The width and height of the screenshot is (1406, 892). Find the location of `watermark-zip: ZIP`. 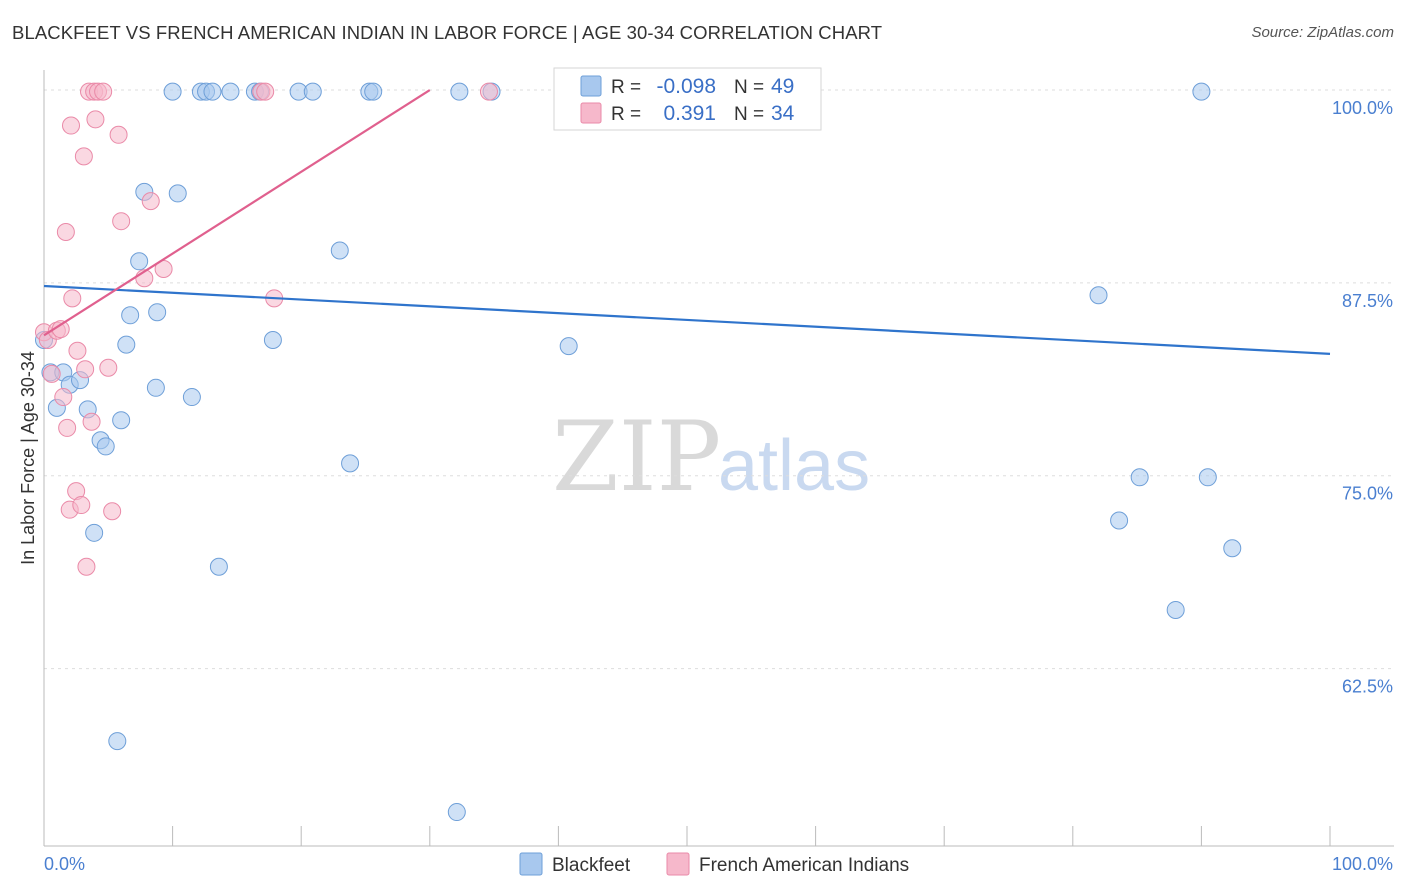

watermark-zip: ZIP is located at coordinates (636, 457).